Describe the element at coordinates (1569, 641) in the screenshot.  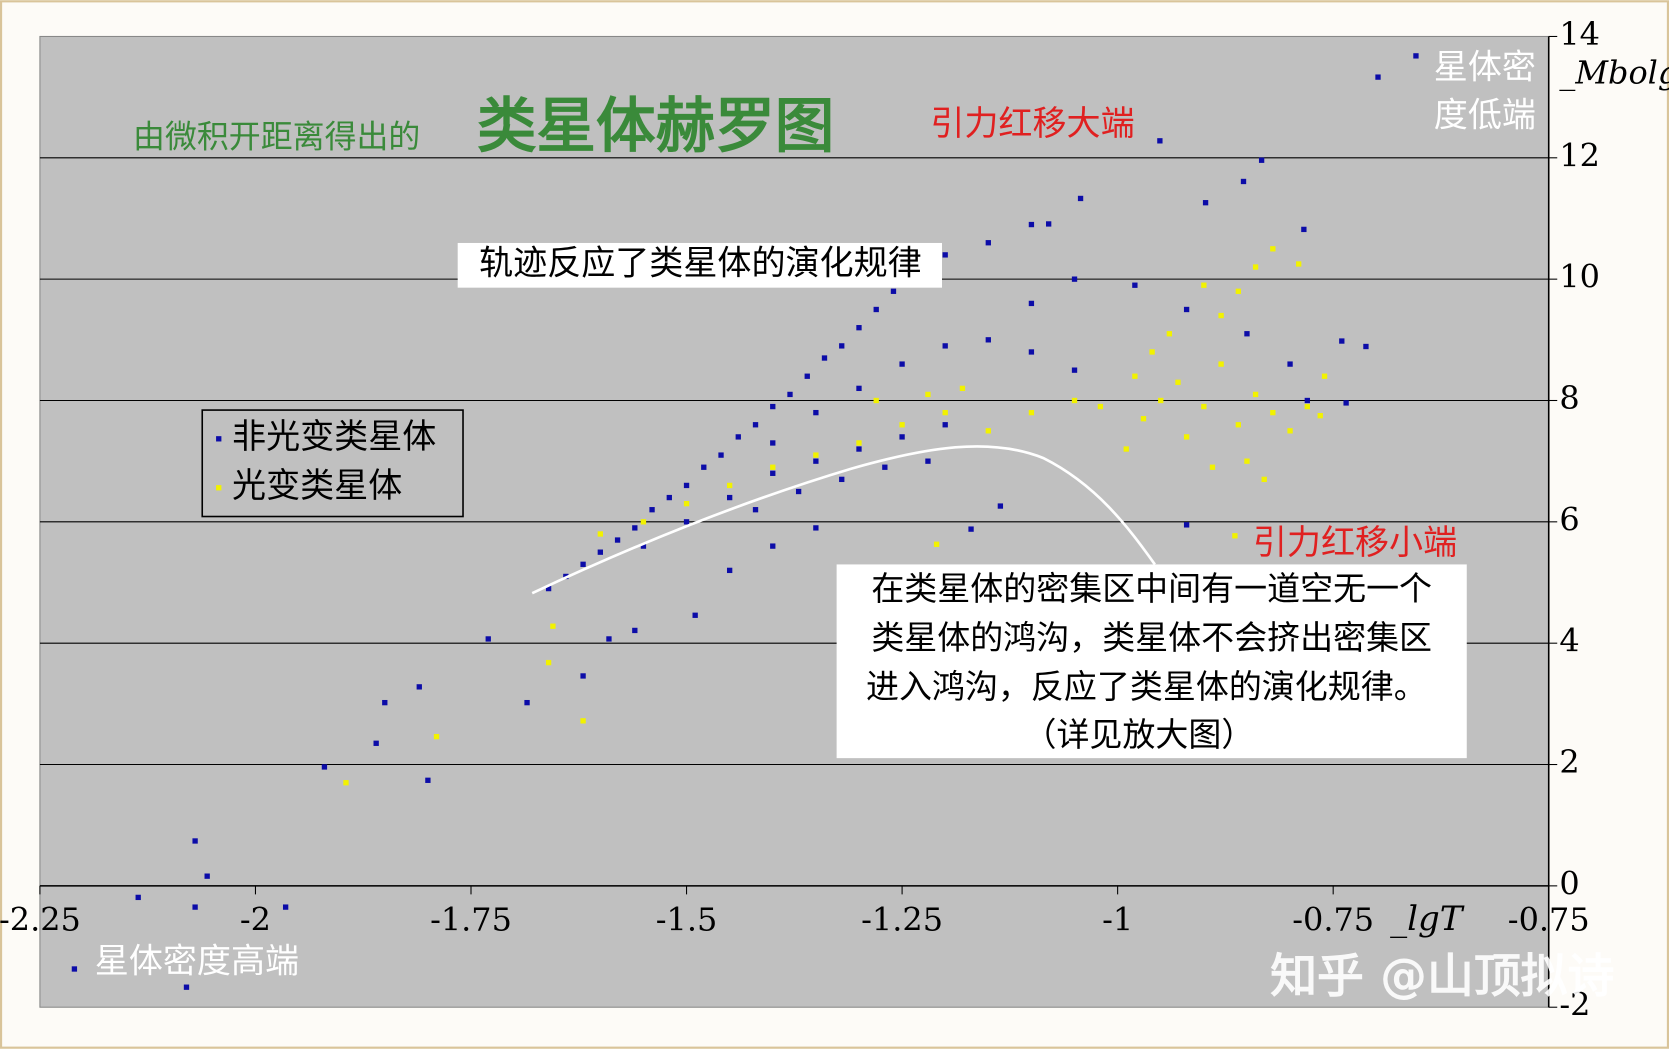
I see `y-tick-label: 4` at that location.